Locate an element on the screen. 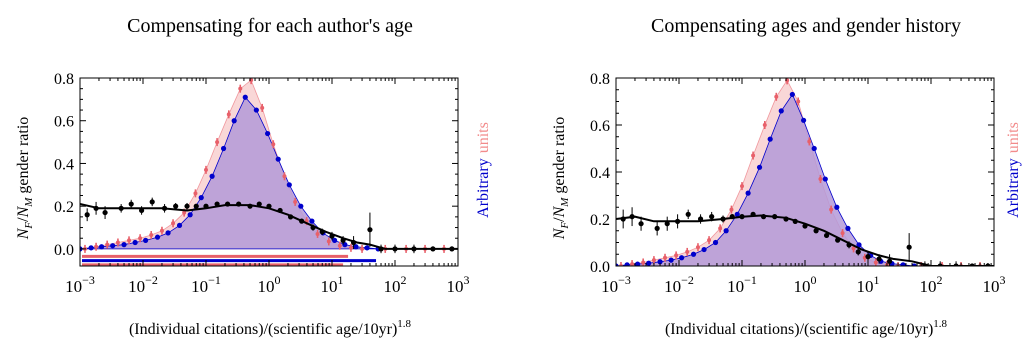 The image size is (1026, 344). panel-left-ylabel: NF/NM gender ratio is located at coordinates (25, 179).